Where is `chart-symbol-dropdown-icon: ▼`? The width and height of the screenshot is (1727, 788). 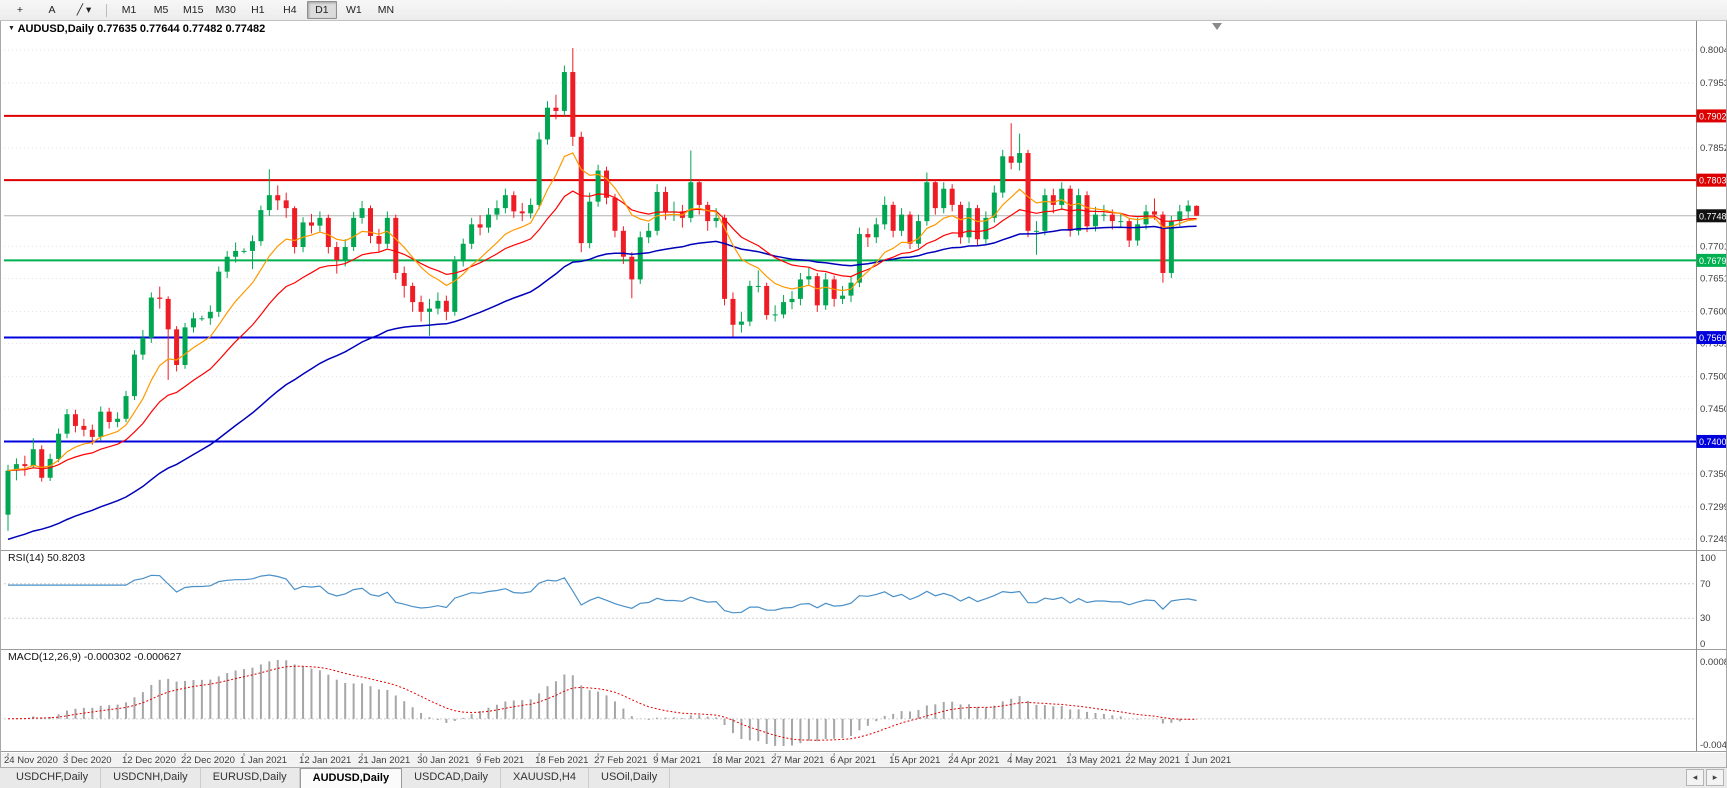
chart-symbol-dropdown-icon: ▼ is located at coordinates (11, 28).